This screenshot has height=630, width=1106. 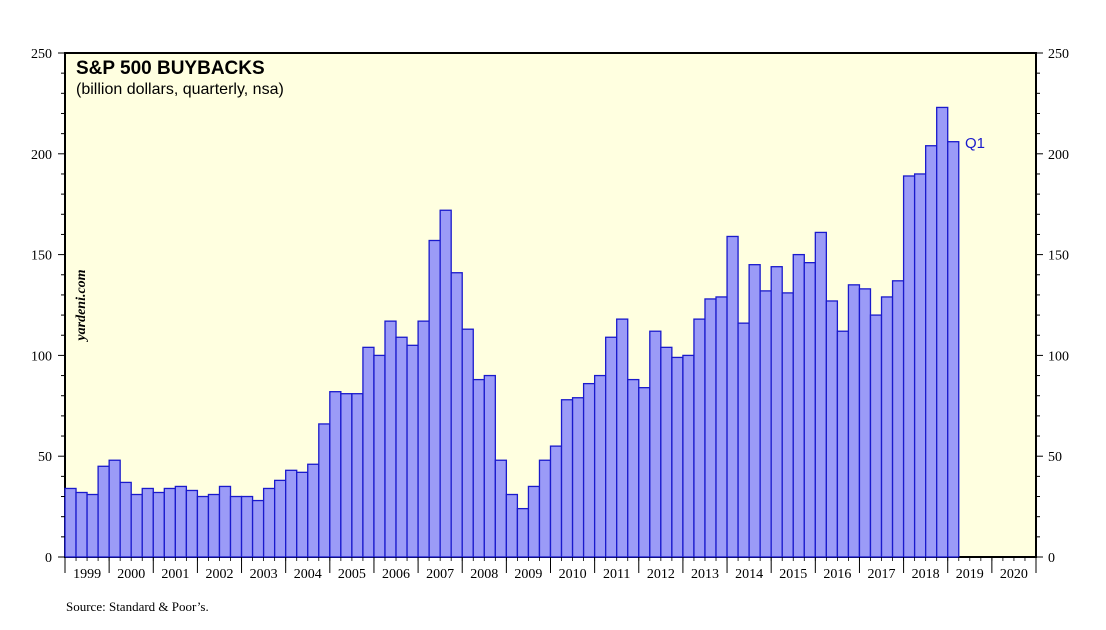 What do you see at coordinates (749, 574) in the screenshot?
I see `year-label: 2014` at bounding box center [749, 574].